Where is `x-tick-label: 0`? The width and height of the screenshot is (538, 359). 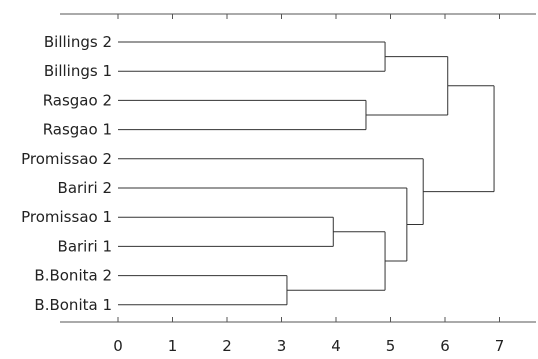
x-tick-label: 0 is located at coordinates (118, 346).